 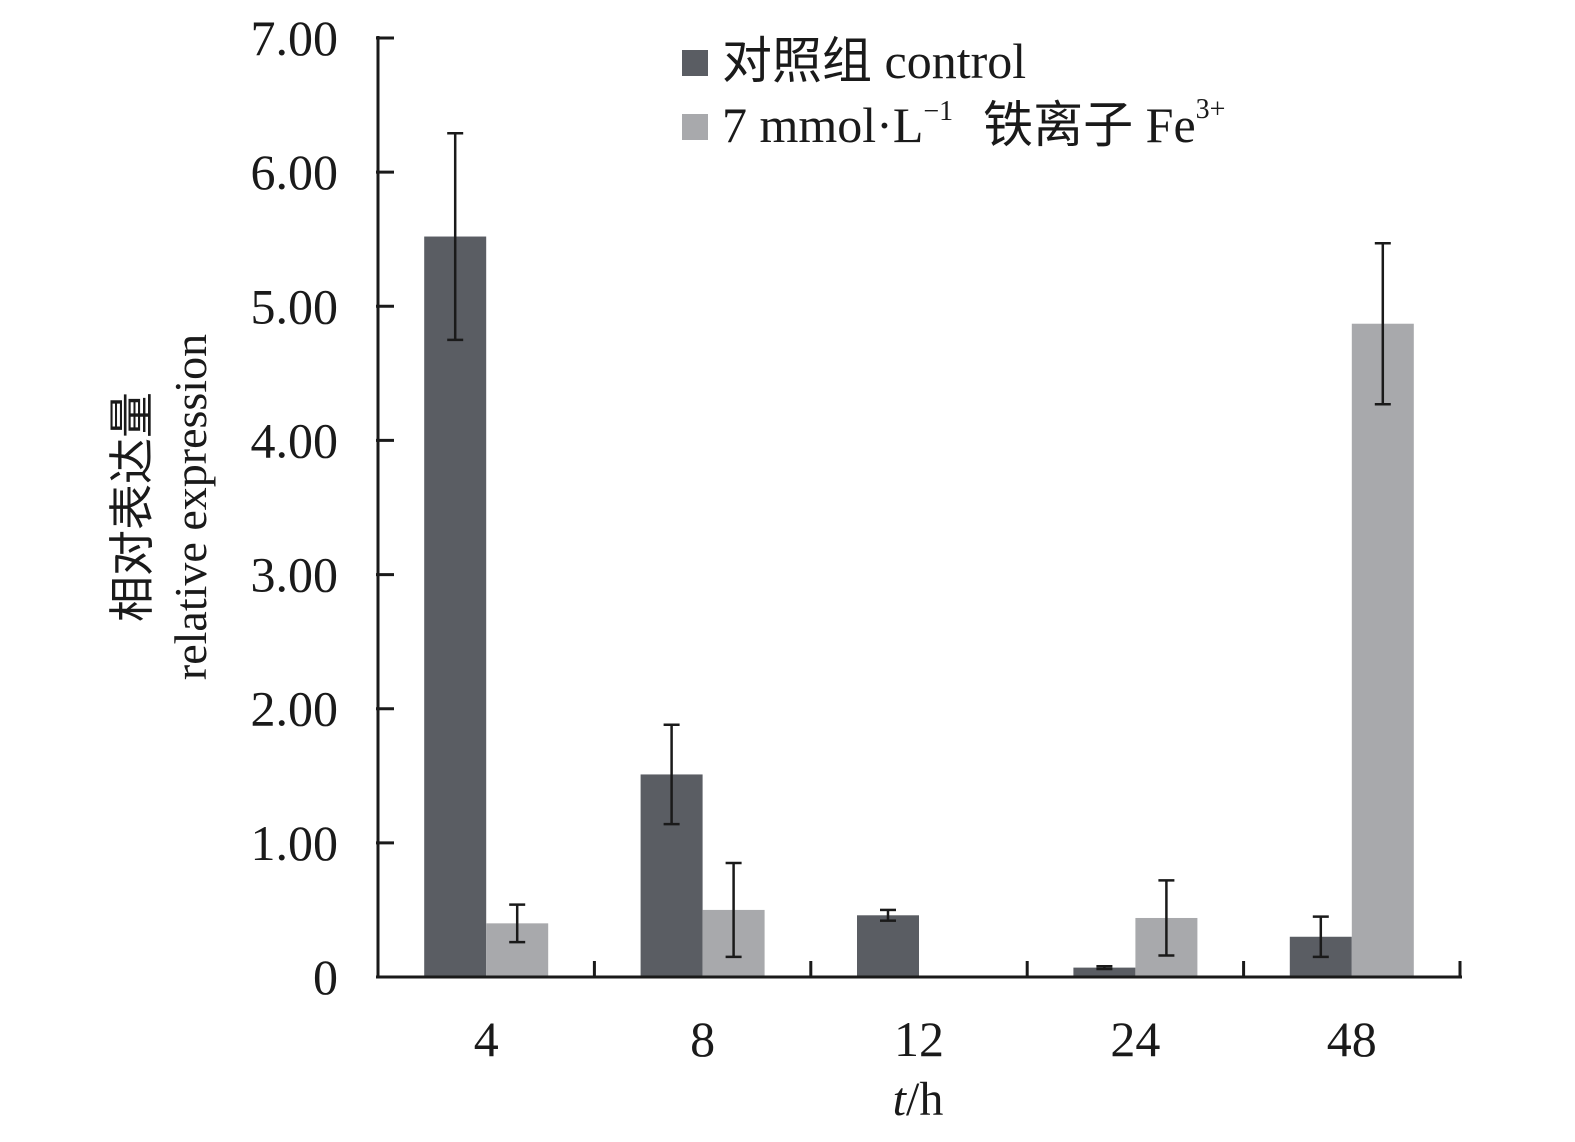 What do you see at coordinates (161, 507) in the screenshot?
I see `y-axis-title: 相对表达量 relative expression` at bounding box center [161, 507].